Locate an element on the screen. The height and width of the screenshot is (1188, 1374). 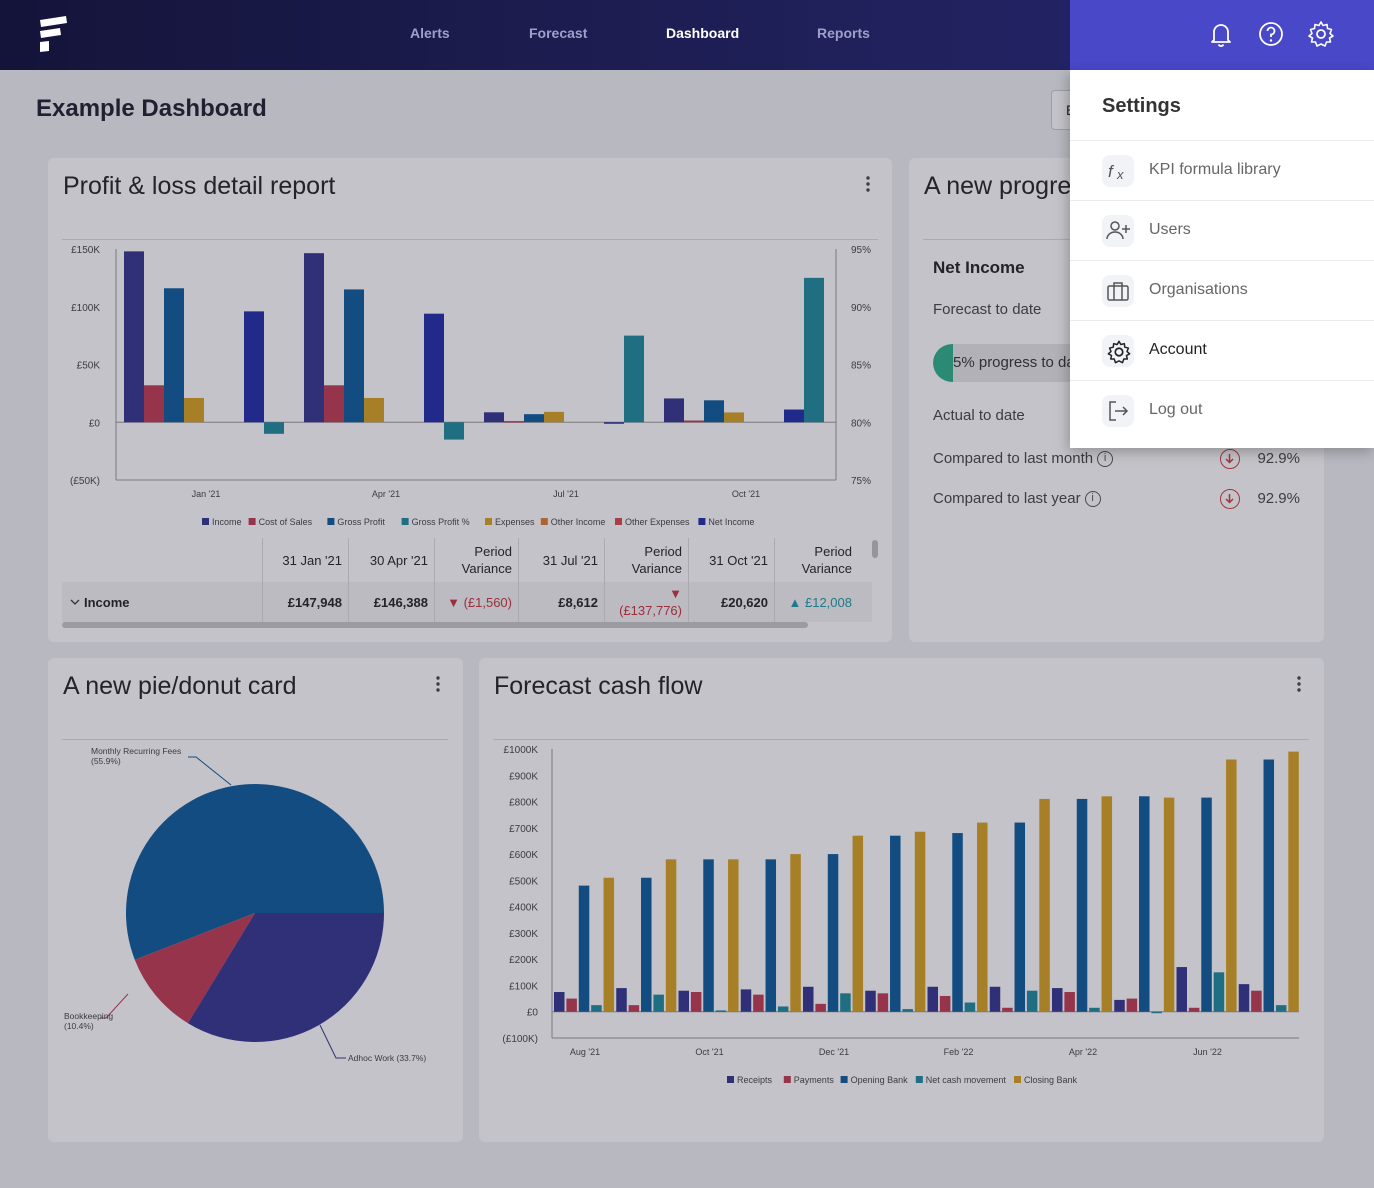
y2-tick-label: 85% is located at coordinates (861, 366).